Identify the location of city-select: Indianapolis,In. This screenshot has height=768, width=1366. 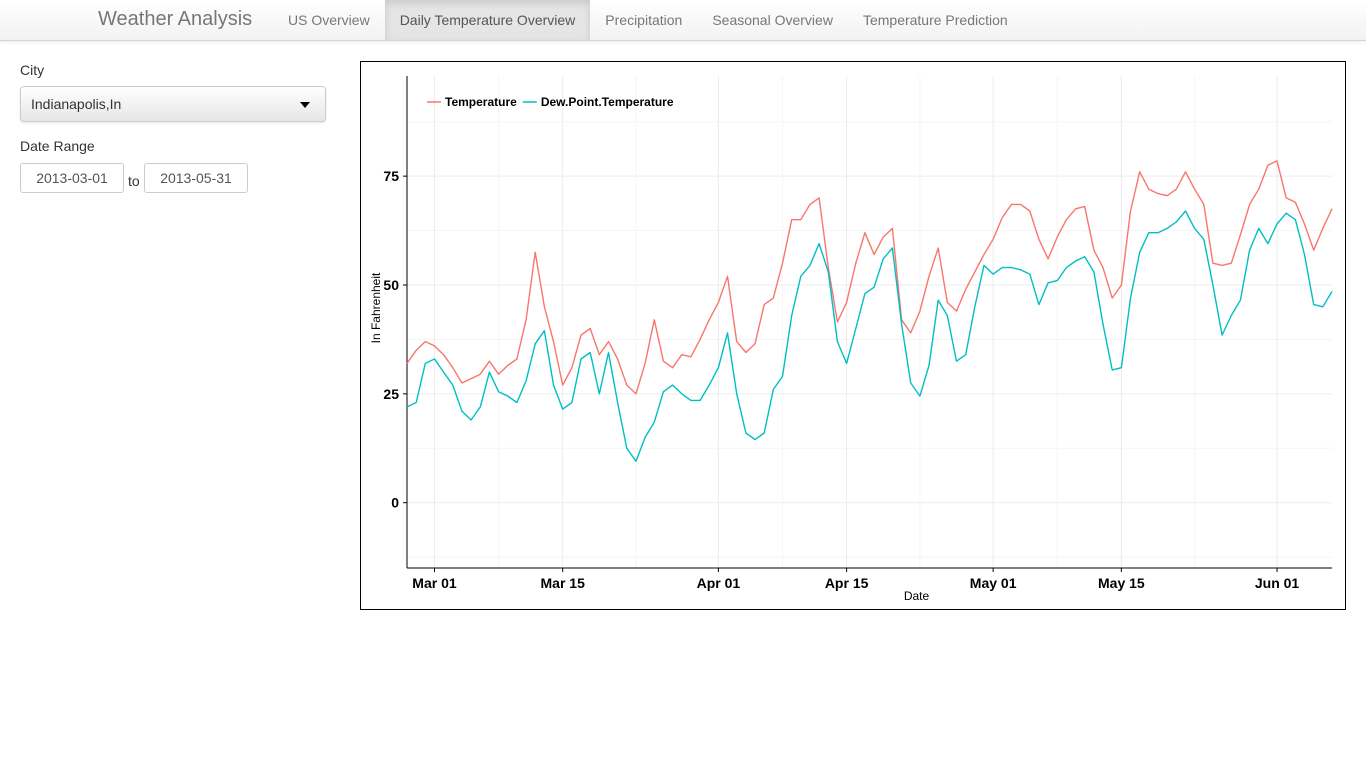
(173, 104).